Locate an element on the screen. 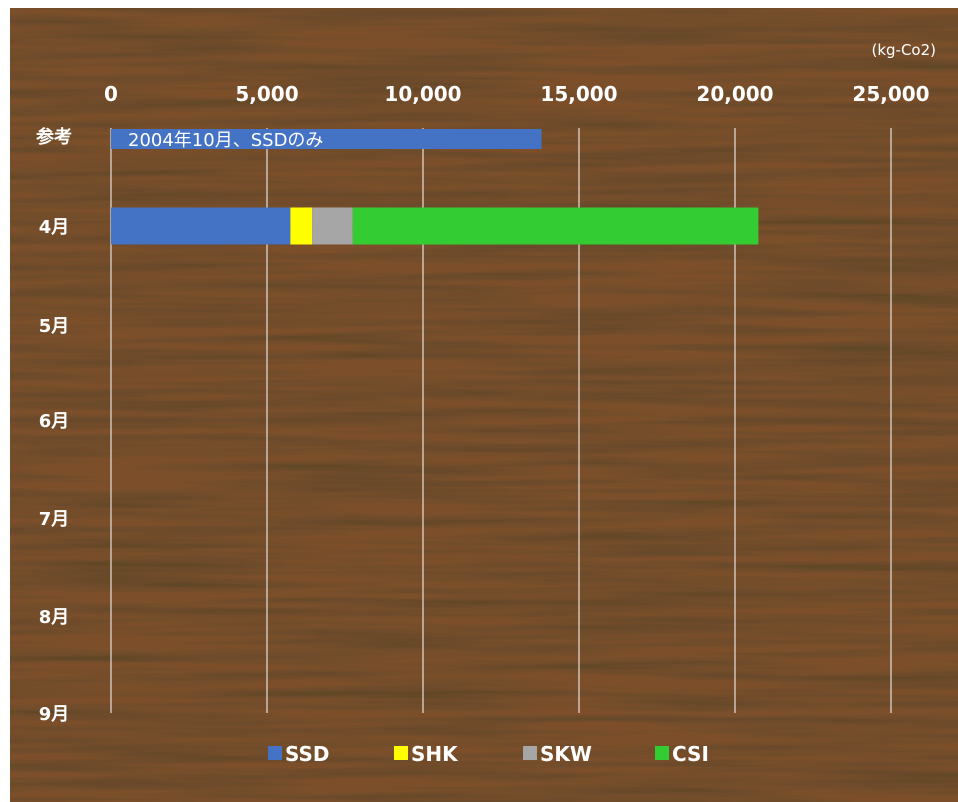 This screenshot has width=958, height=802. legend-label: SSD is located at coordinates (307, 754).